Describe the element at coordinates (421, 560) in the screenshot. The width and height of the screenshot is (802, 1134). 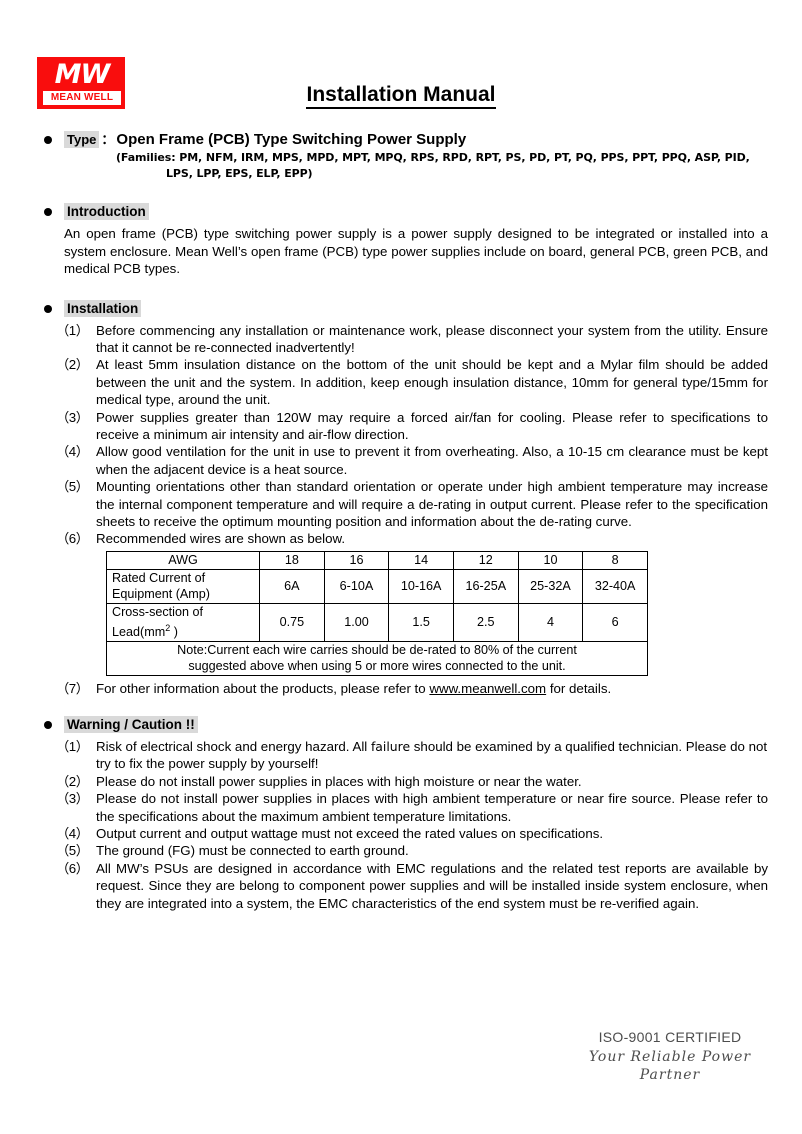
I see `table-cell: 14` at that location.